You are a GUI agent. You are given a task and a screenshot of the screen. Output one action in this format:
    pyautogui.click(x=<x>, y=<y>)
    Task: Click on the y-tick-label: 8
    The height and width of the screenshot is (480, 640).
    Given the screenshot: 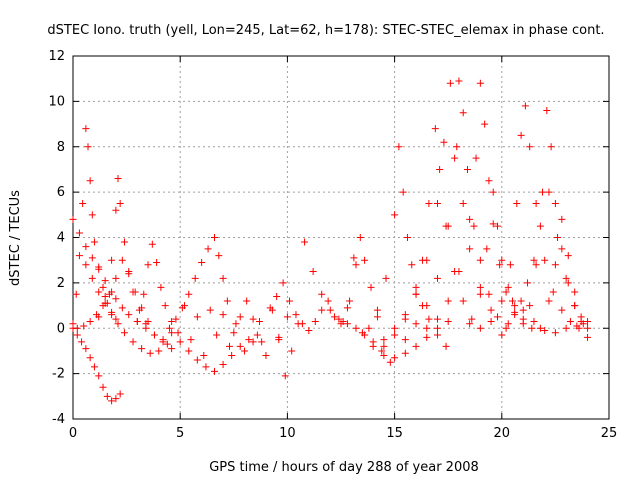 What is the action you would take?
    pyautogui.click(x=61, y=147)
    